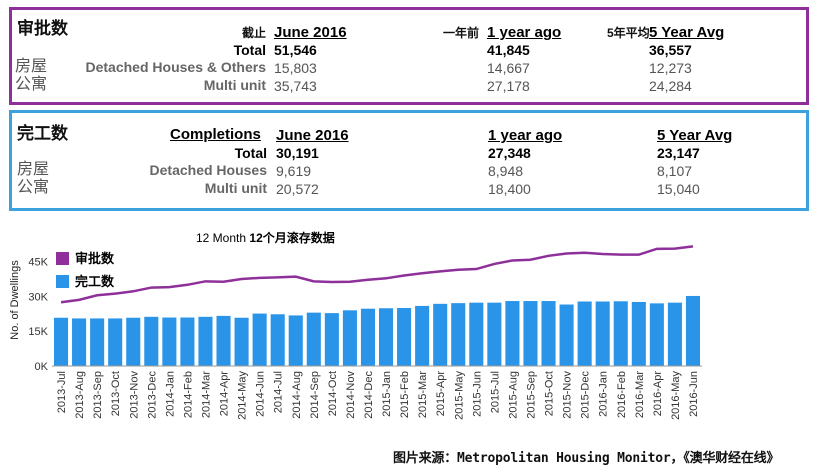  Describe the element at coordinates (62, 281) in the screenshot. I see `legend-swatch-completions` at that location.